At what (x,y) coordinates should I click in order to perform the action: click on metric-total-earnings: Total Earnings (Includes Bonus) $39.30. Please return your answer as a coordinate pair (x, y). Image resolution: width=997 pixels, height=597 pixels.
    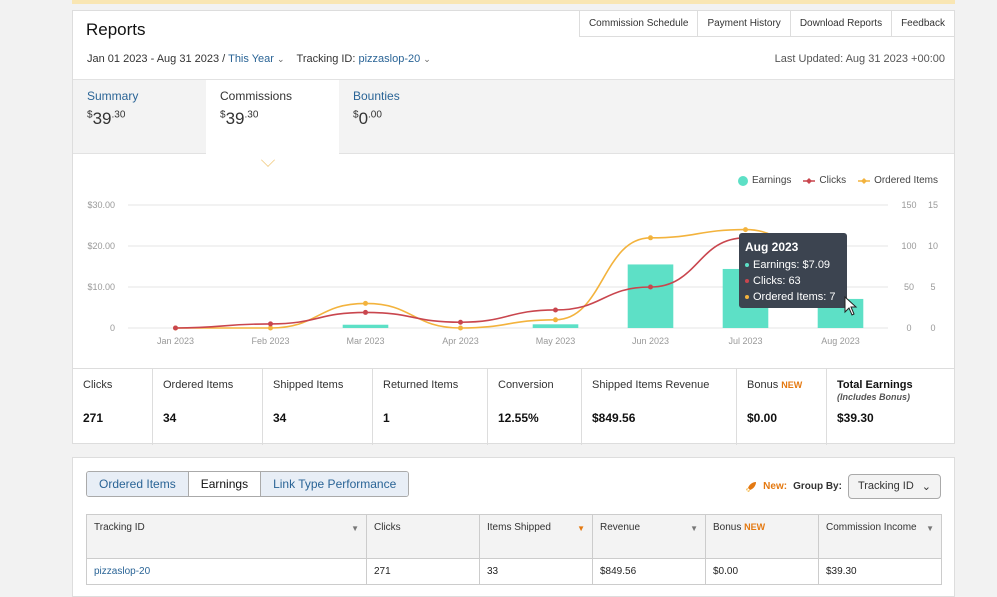
    Looking at the image, I should click on (875, 402).